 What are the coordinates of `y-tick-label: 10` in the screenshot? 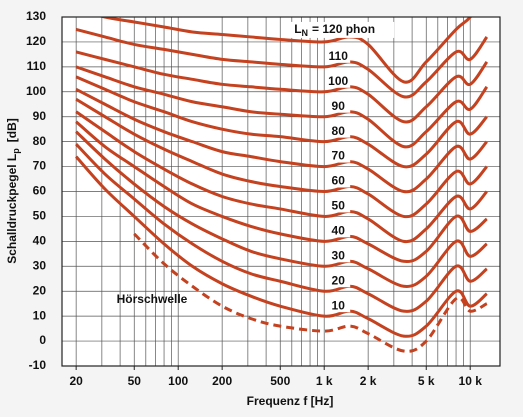 It's located at (40, 315).